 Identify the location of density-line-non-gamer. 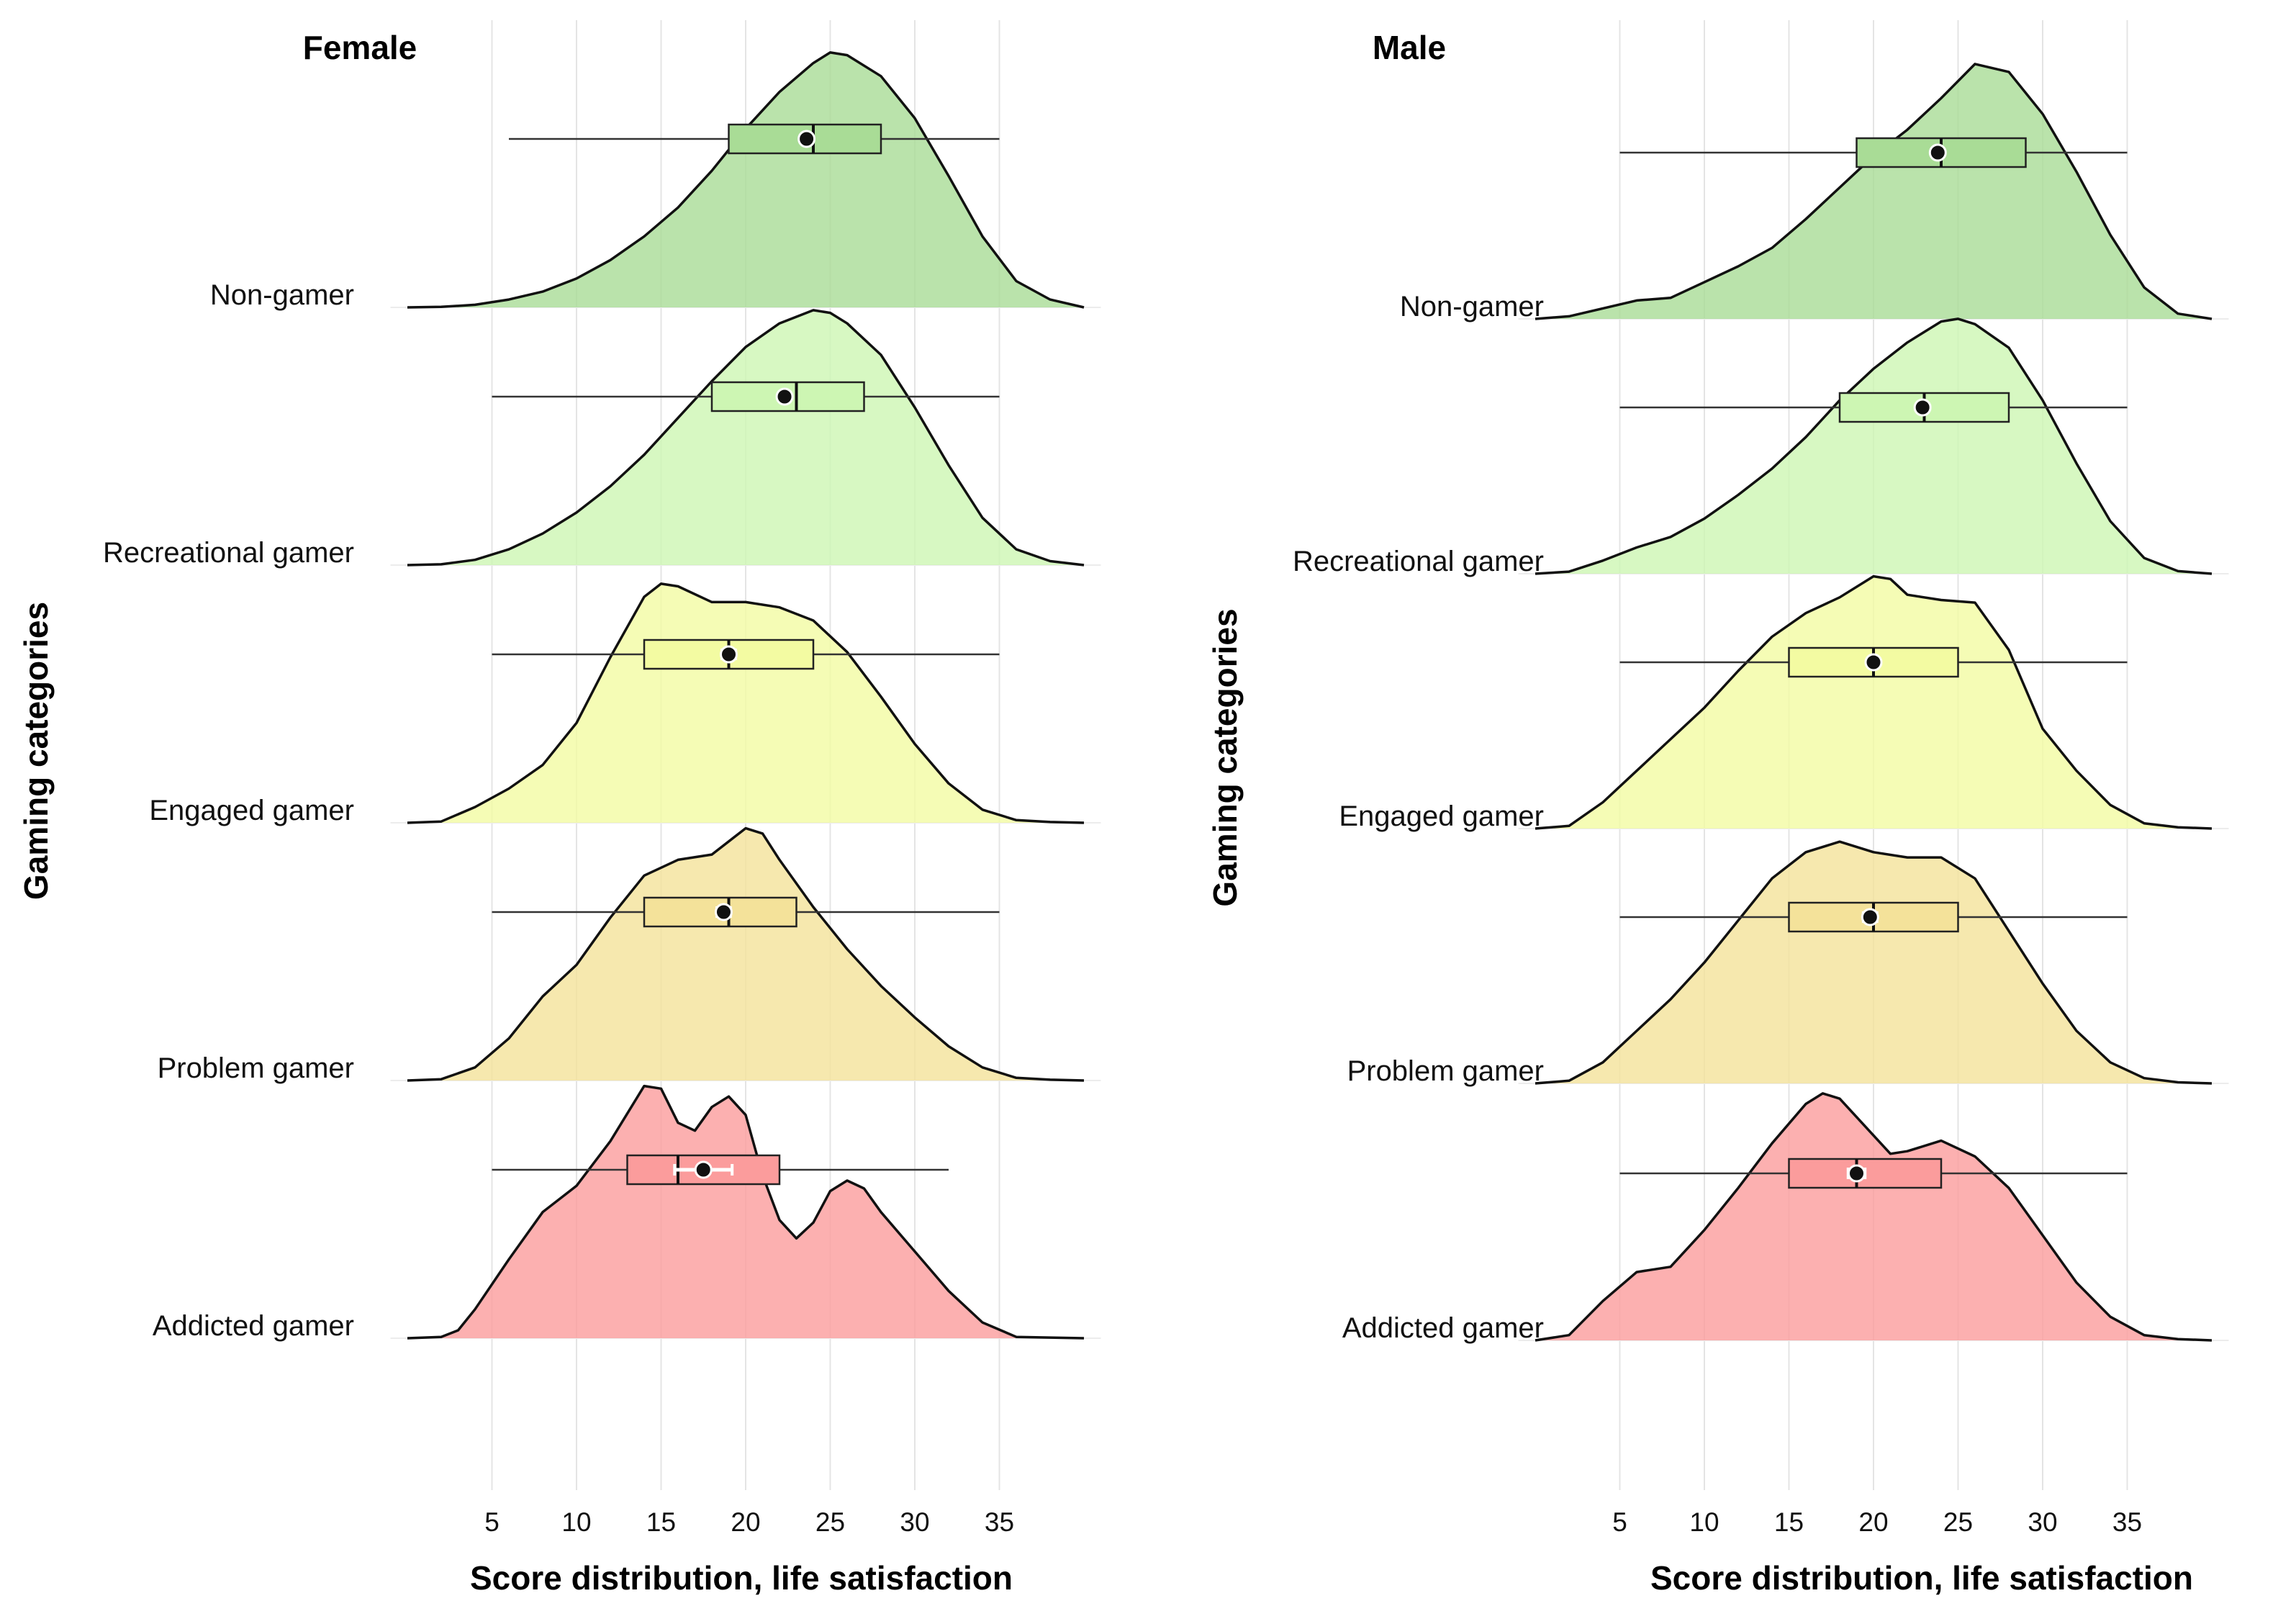
(746, 180).